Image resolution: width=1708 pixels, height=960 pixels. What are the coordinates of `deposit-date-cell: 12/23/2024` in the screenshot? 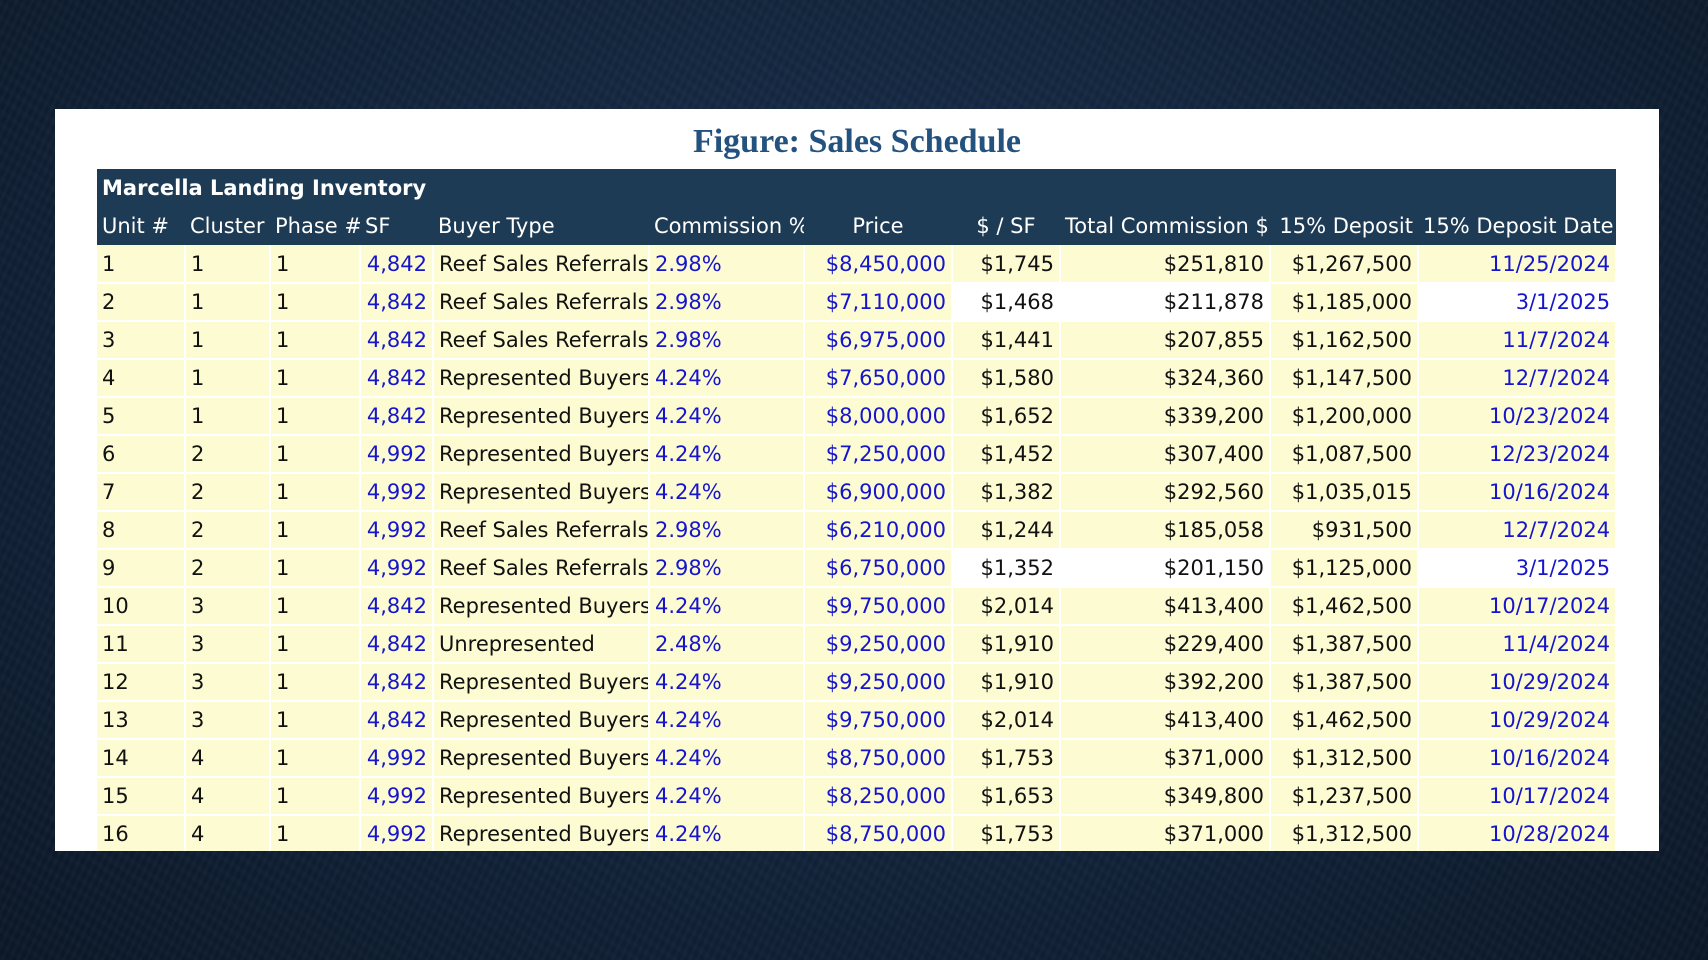 It's located at (1518, 454).